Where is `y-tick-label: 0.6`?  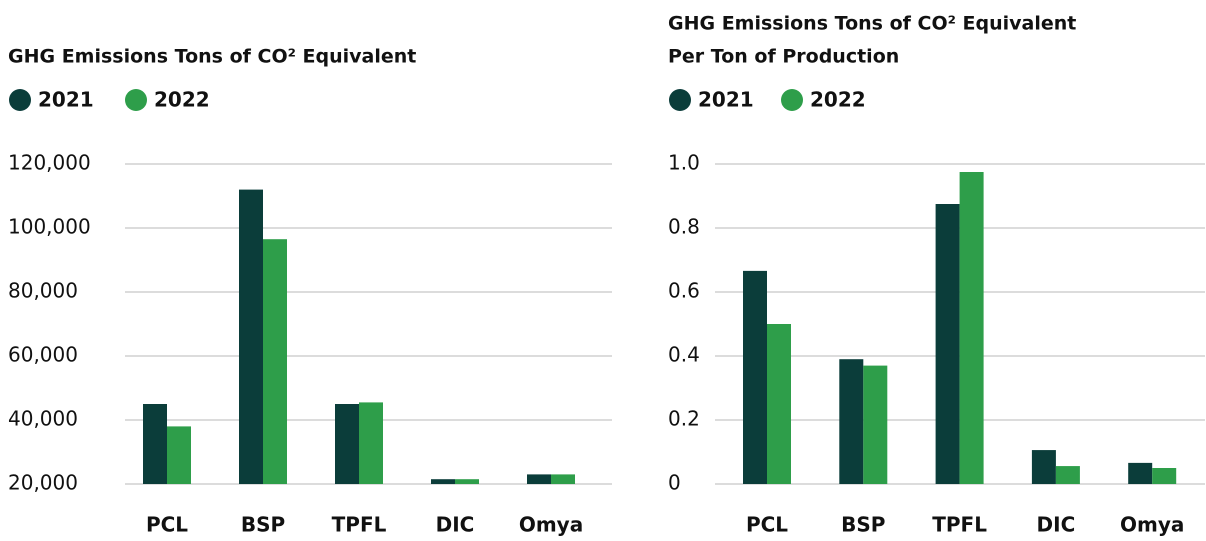 y-tick-label: 0.6 is located at coordinates (684, 291).